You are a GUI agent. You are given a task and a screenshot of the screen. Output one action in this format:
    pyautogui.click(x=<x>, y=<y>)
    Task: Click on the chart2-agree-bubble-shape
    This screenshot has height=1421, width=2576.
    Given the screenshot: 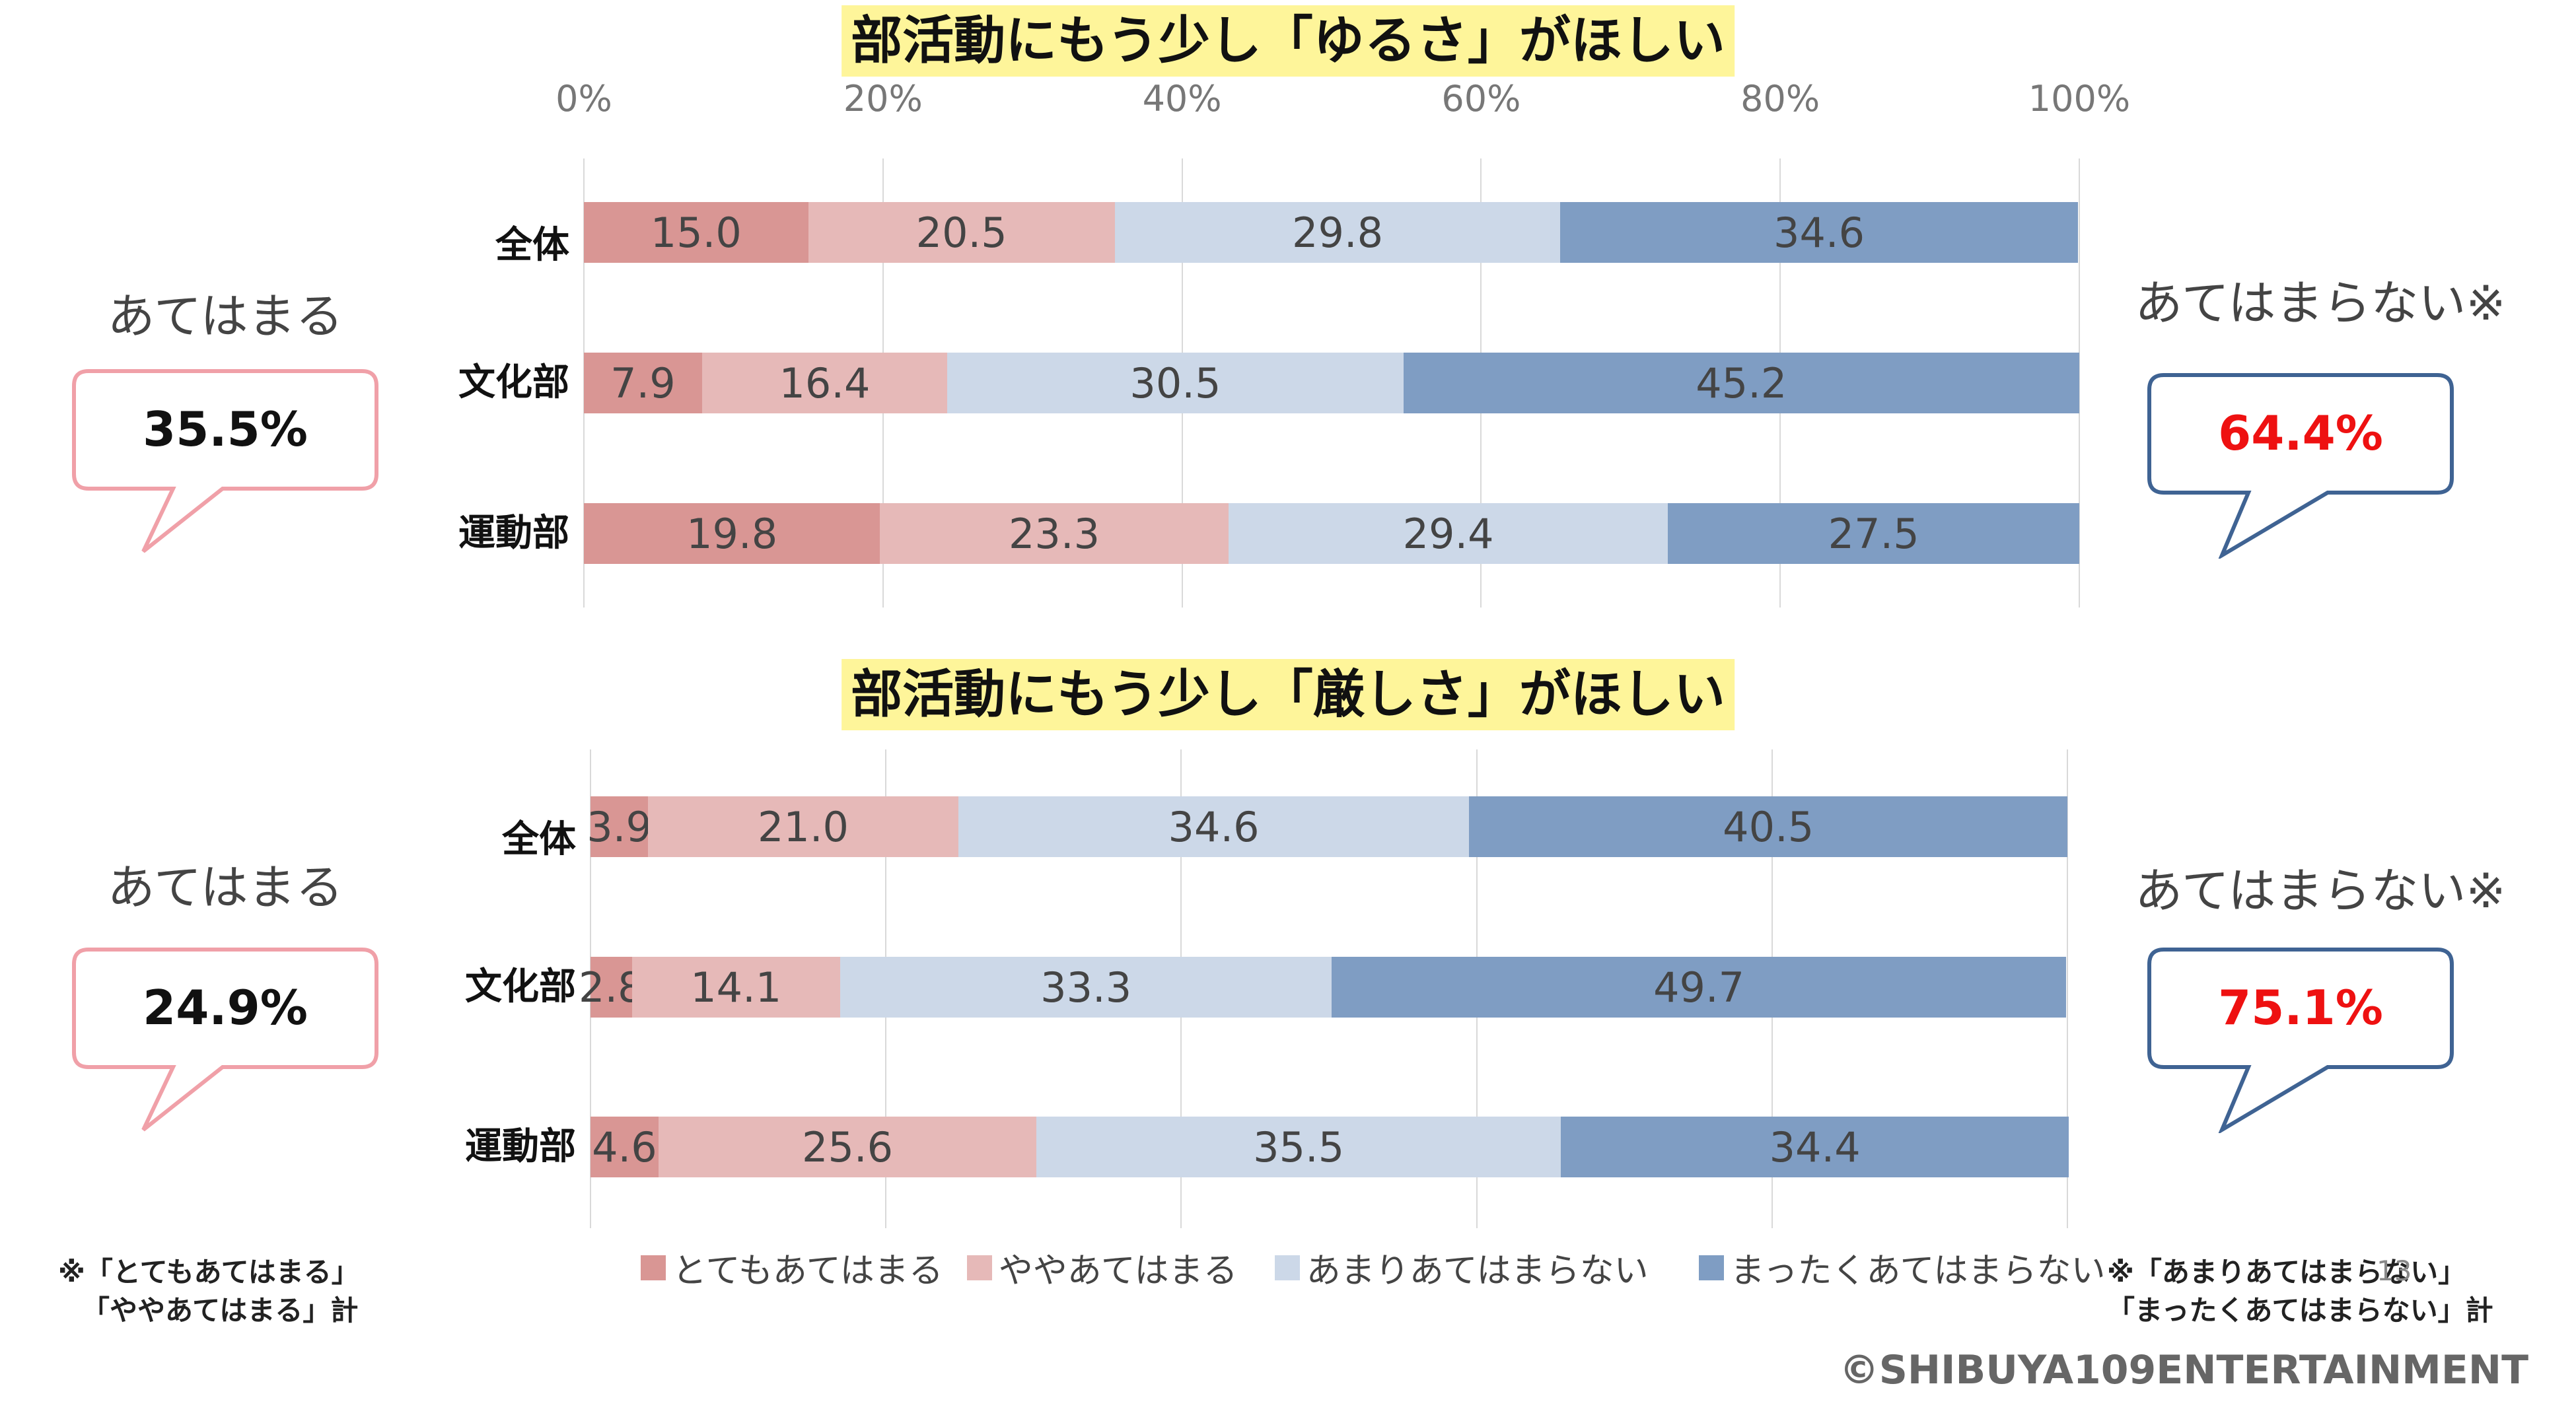 What is the action you would take?
    pyautogui.click(x=225, y=1040)
    